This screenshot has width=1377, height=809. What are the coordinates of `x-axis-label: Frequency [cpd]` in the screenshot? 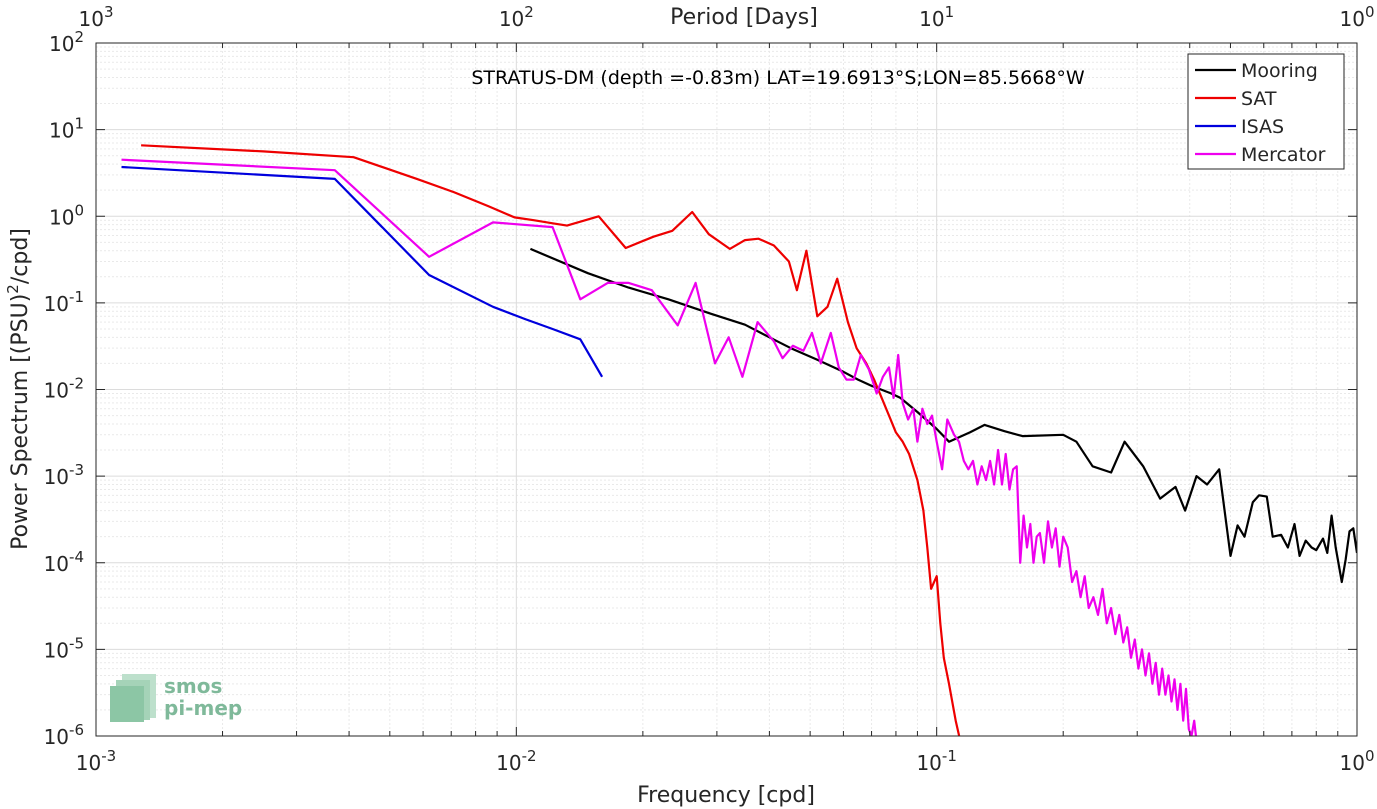 It's located at (726, 795).